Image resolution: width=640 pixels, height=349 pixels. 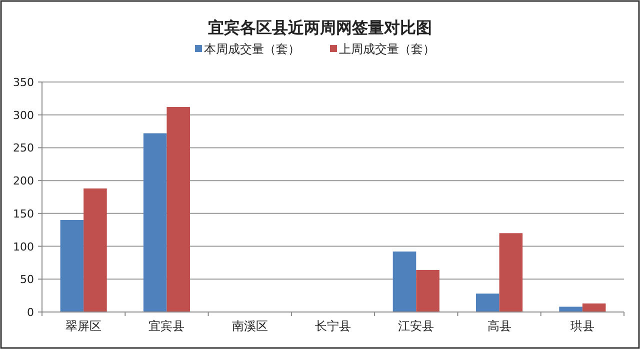 I want to click on x-tick-label: 翠屏区, so click(x=84, y=326).